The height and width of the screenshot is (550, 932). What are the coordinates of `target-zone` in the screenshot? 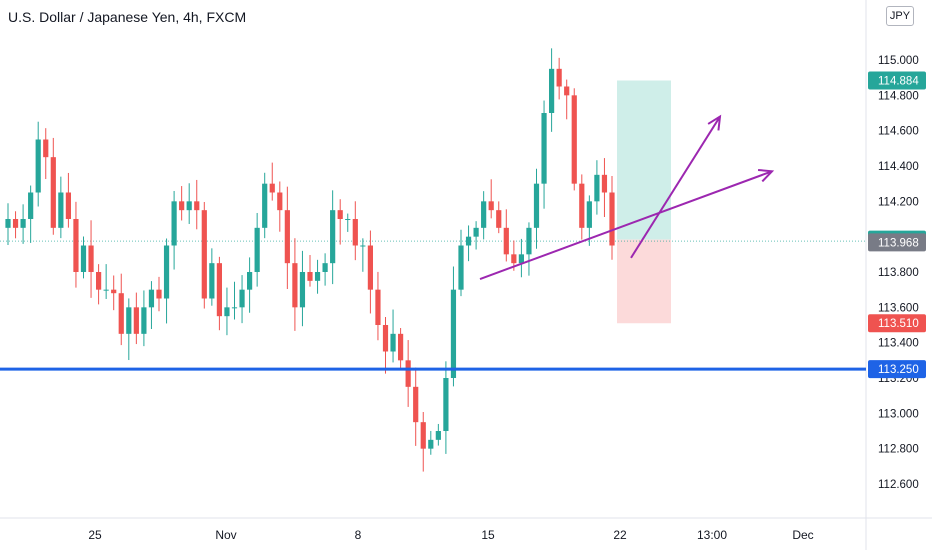 It's located at (644, 160).